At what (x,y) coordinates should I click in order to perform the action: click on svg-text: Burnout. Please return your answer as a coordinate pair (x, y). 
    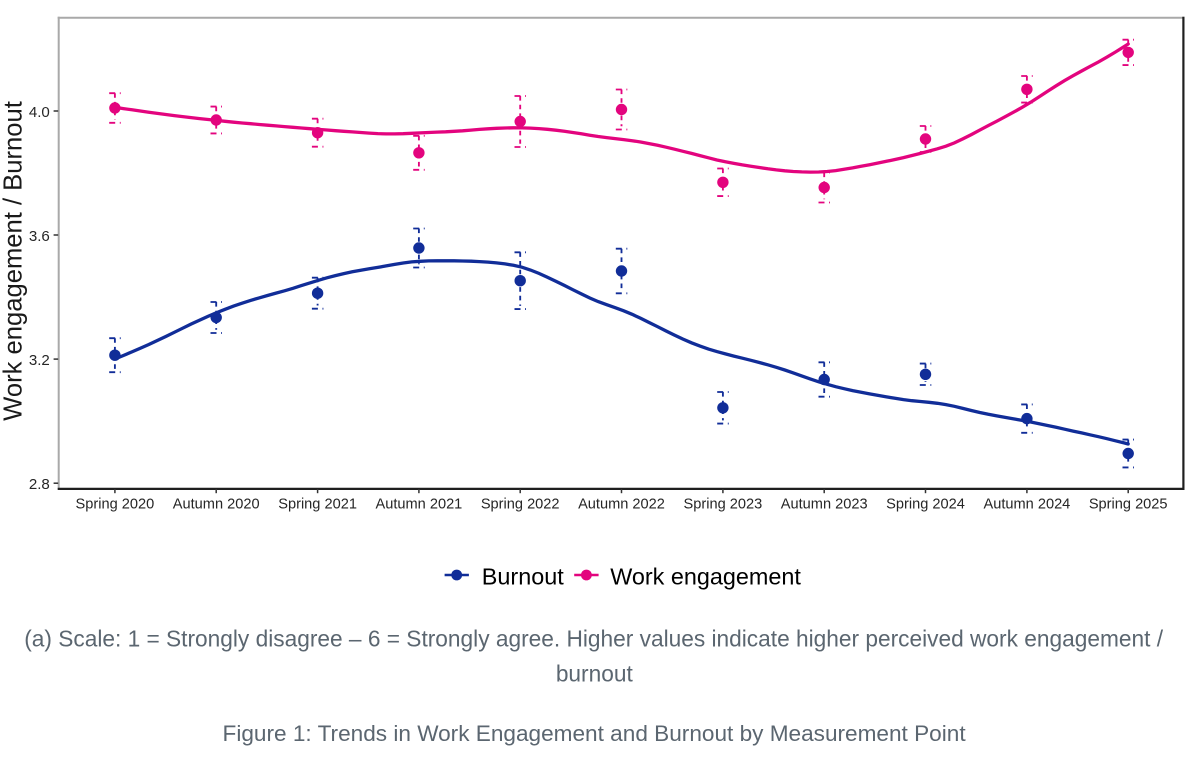
    Looking at the image, I should click on (523, 576).